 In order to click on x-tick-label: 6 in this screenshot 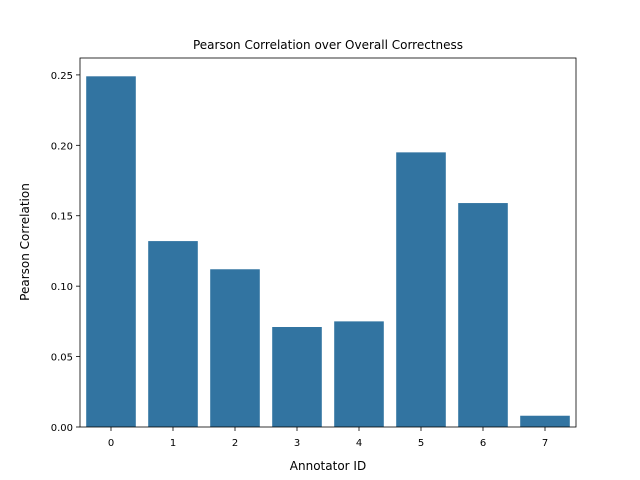, I will do `click(483, 443)`.